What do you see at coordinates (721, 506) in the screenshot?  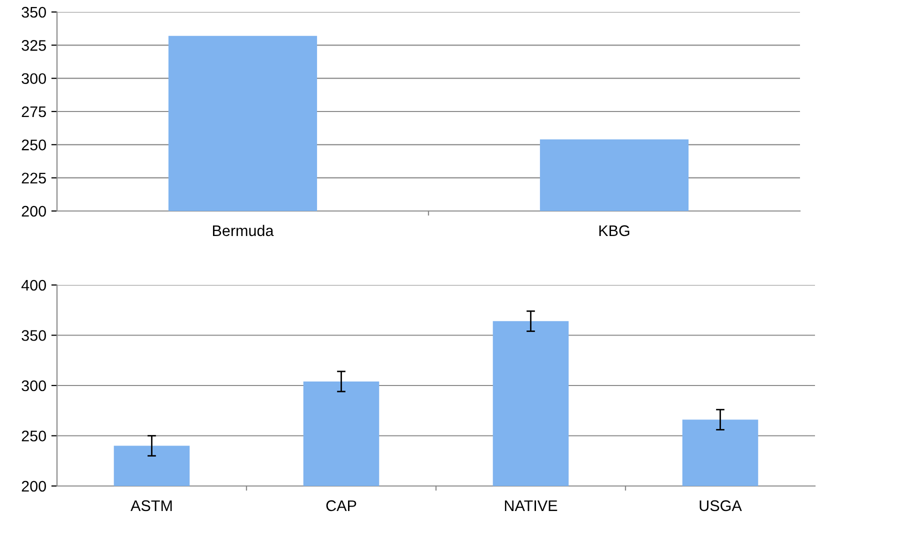 I see `x-tick-label: USGA` at bounding box center [721, 506].